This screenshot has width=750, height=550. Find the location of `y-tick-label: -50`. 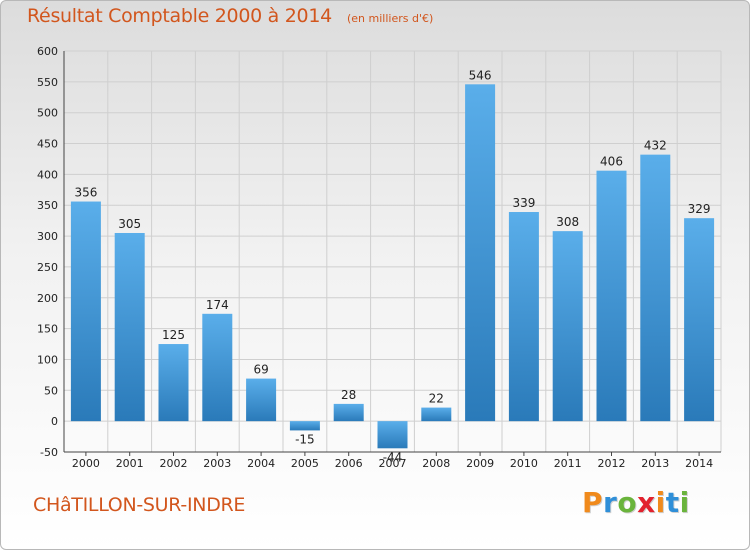

y-tick-label: -50 is located at coordinates (49, 452).